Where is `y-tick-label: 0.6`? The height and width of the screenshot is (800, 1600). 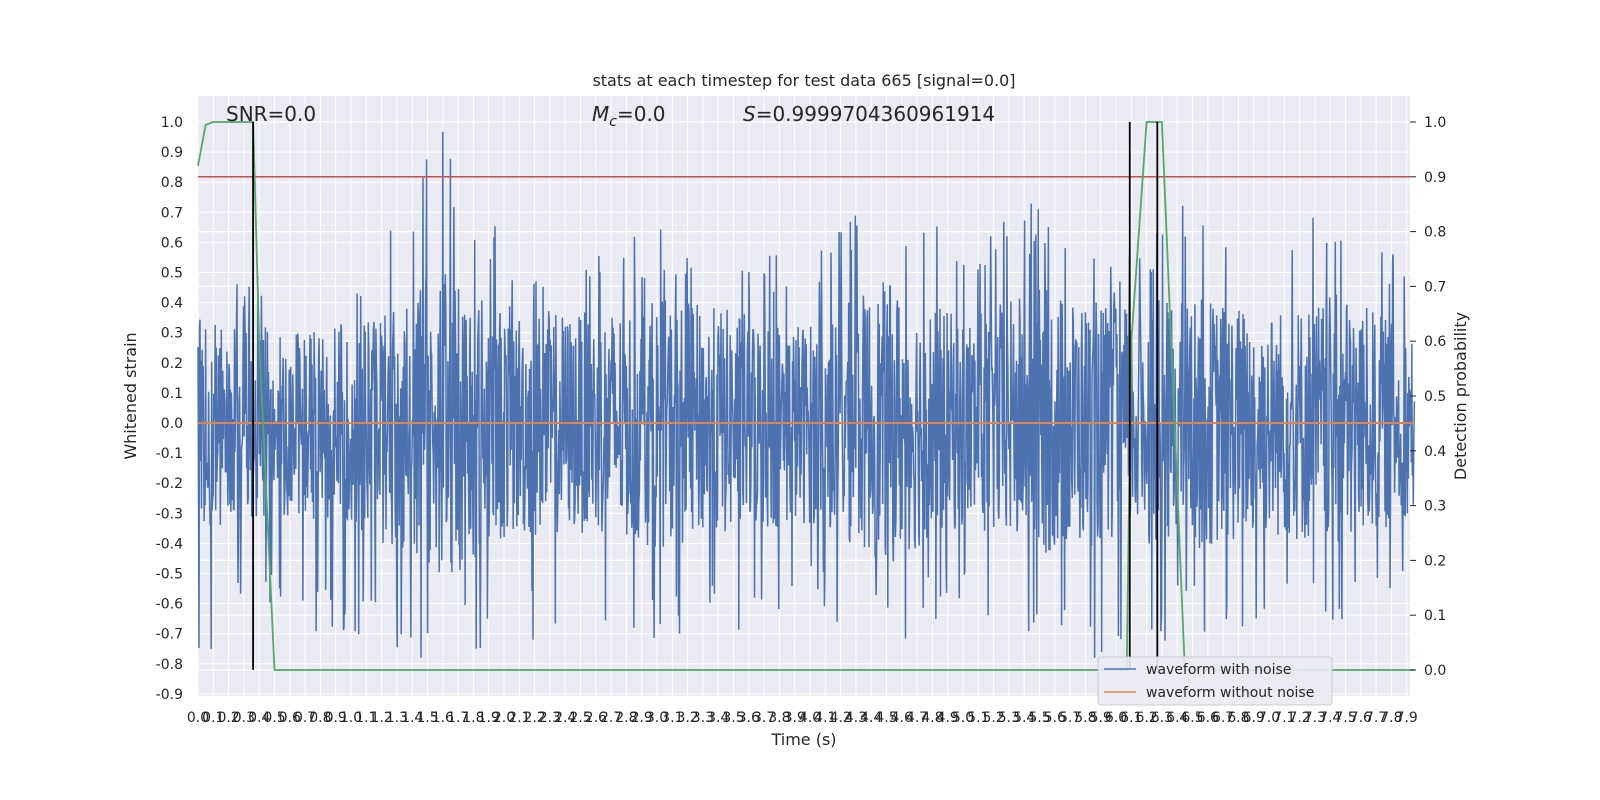
y-tick-label: 0.6 is located at coordinates (172, 243).